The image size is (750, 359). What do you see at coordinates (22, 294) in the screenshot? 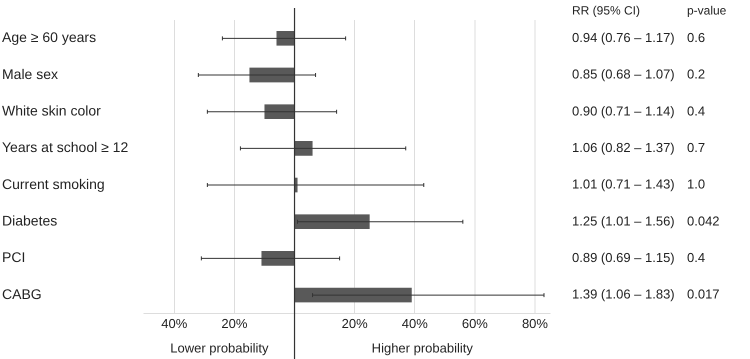
I see `y-tick-label: CABG` at bounding box center [22, 294].